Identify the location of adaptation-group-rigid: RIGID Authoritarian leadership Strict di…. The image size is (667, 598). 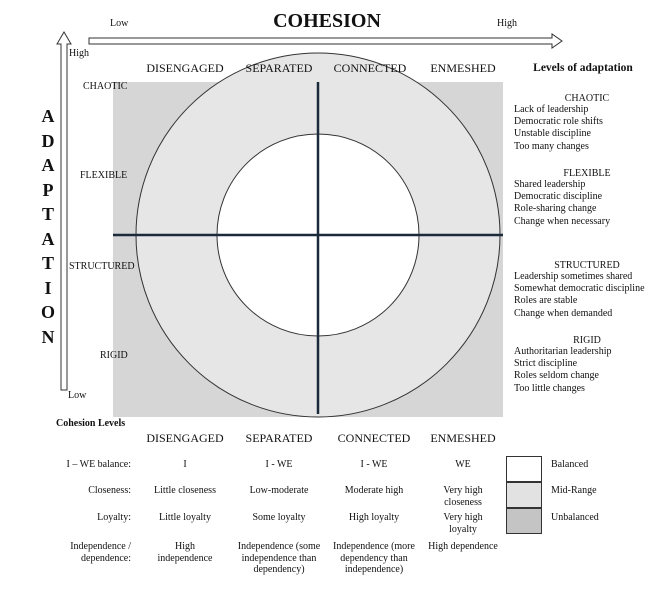
(583, 365).